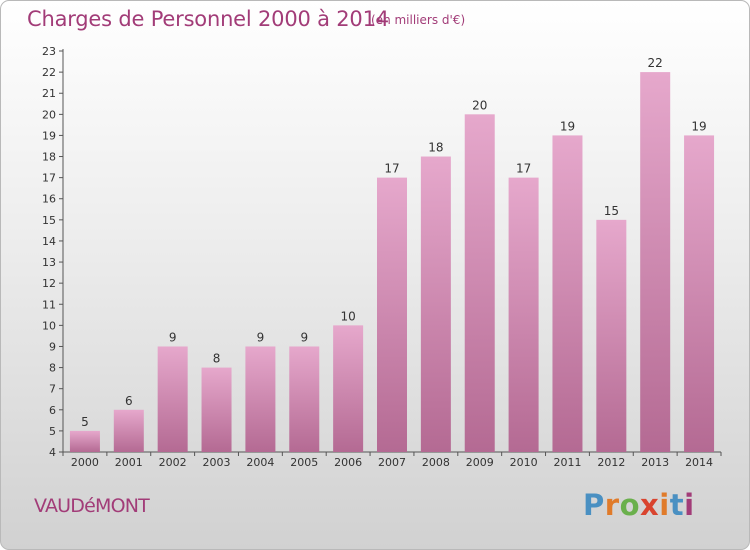 The height and width of the screenshot is (550, 750). Describe the element at coordinates (699, 462) in the screenshot. I see `x-tick-label: 2014` at that location.